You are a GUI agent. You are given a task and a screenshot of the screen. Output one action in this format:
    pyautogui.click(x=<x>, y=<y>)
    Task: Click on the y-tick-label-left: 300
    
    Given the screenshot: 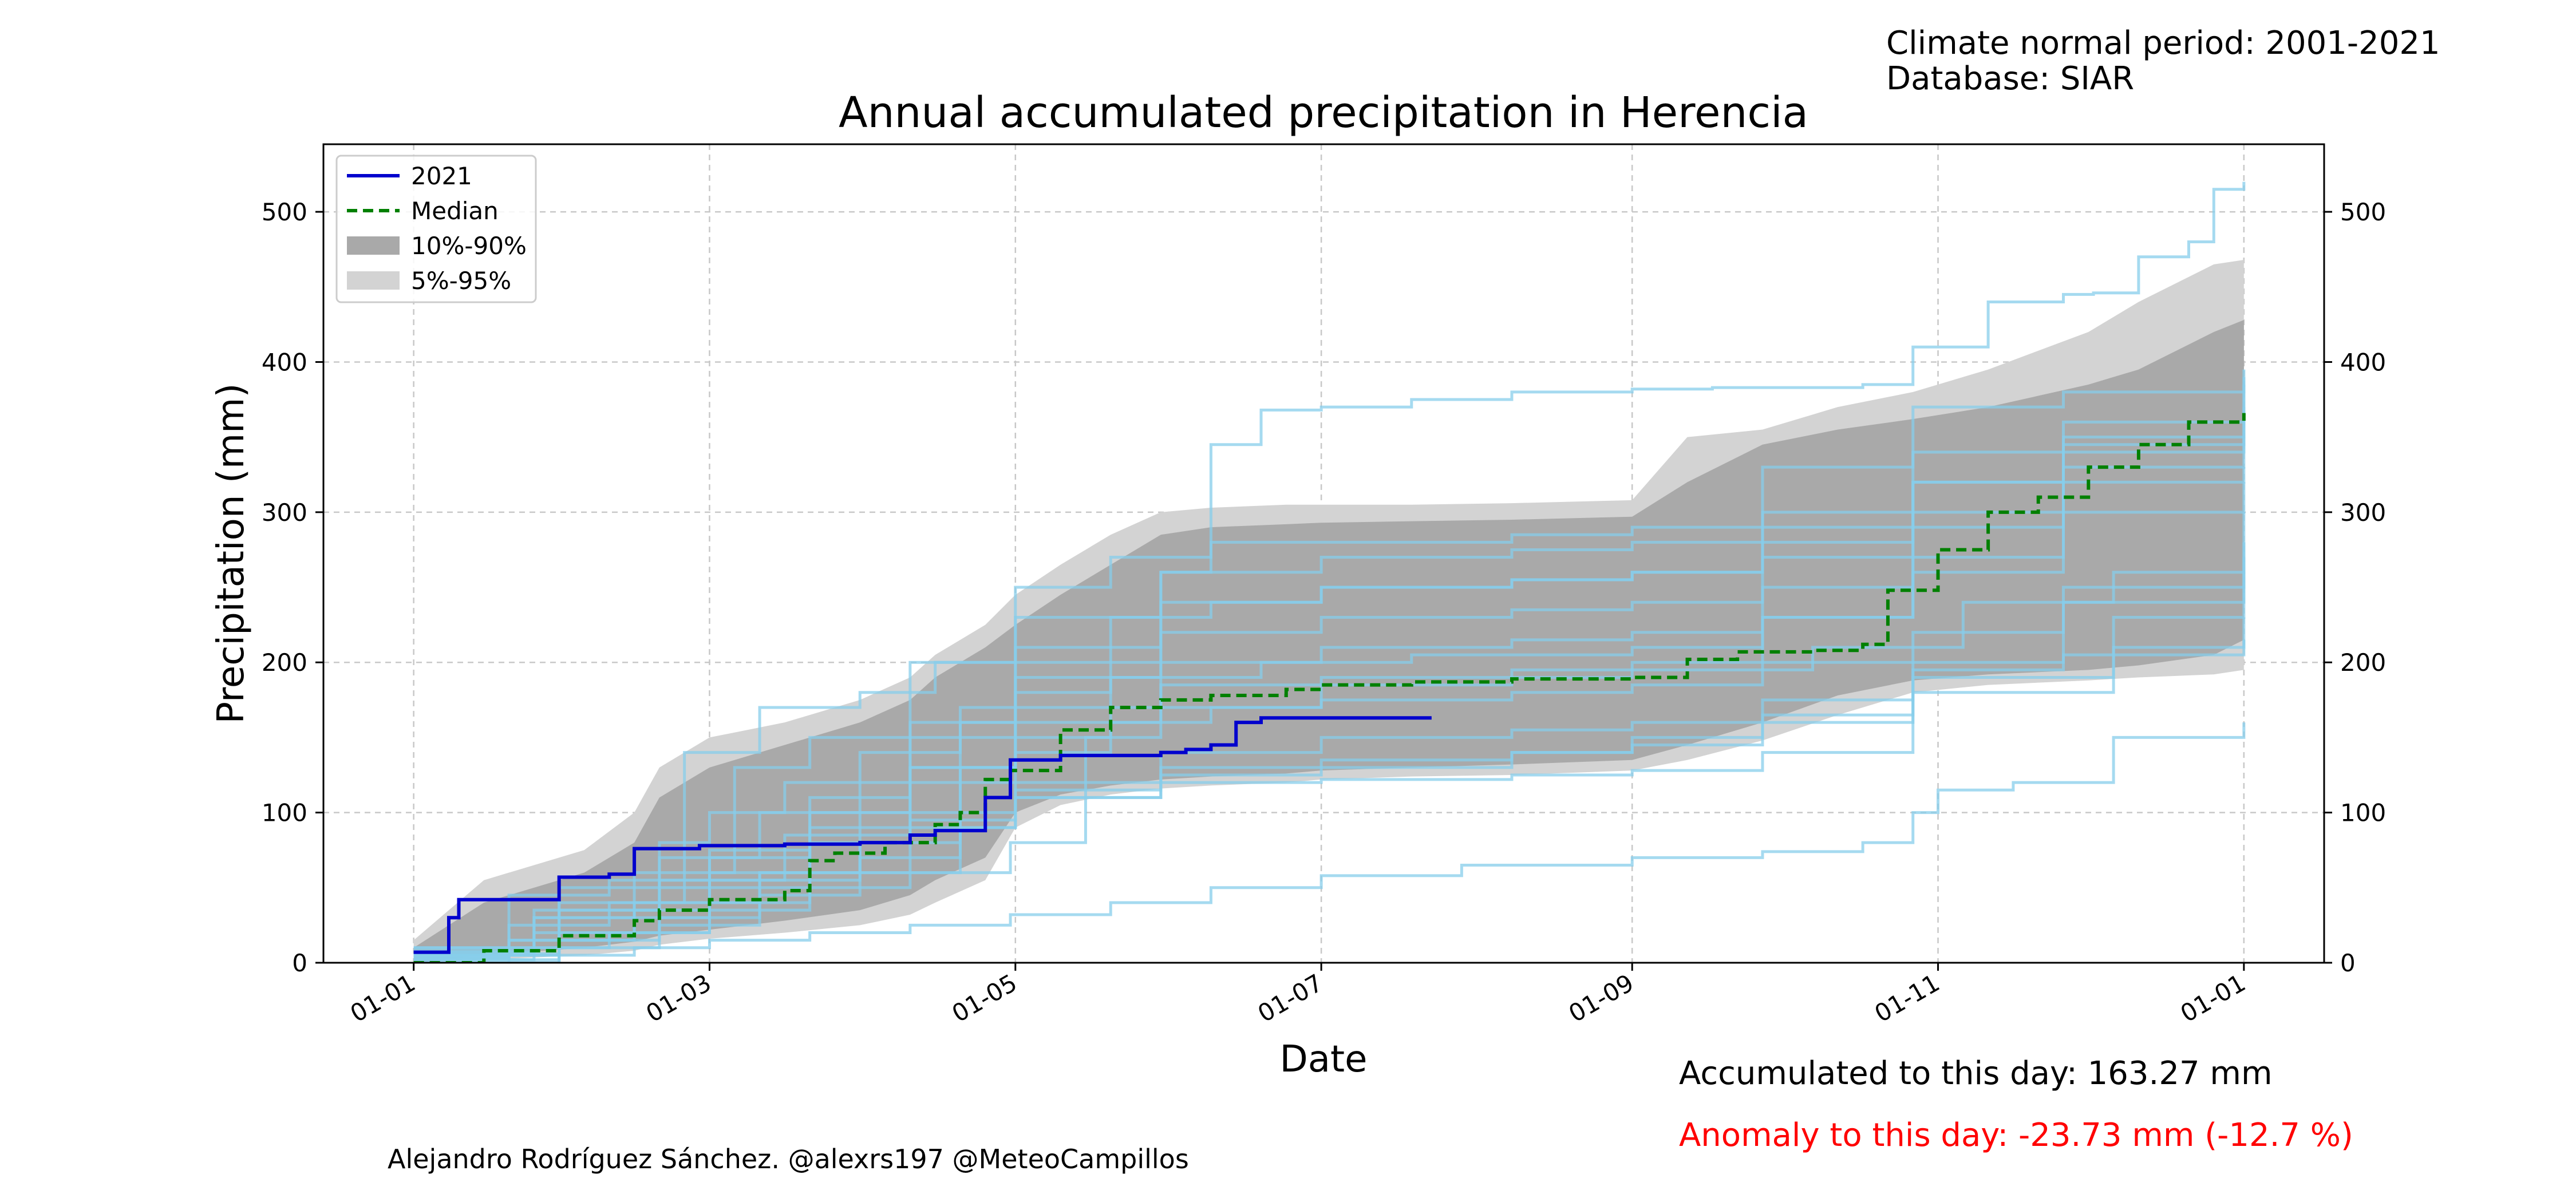 What is the action you would take?
    pyautogui.click(x=284, y=513)
    